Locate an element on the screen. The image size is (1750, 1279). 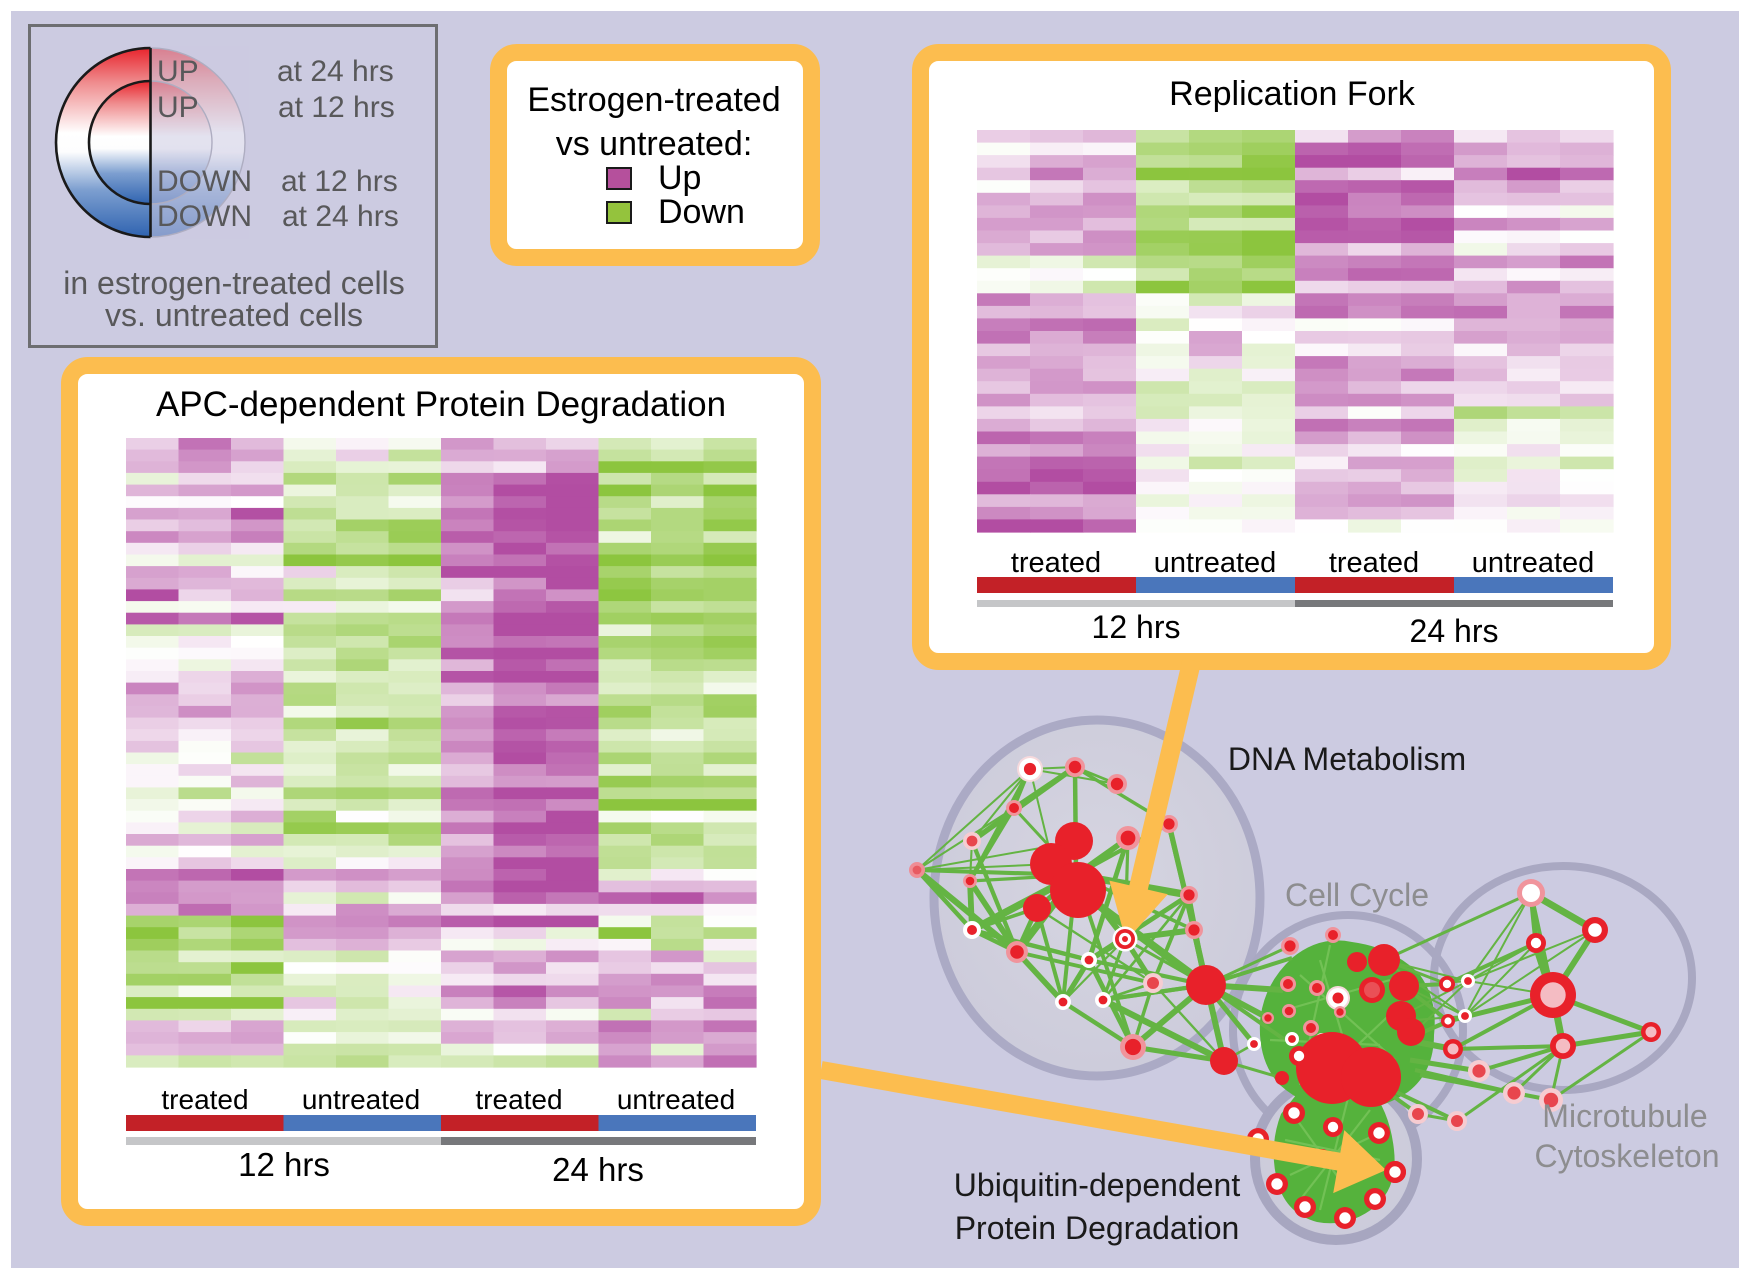
svg-text: Down is located at coordinates (701, 212).